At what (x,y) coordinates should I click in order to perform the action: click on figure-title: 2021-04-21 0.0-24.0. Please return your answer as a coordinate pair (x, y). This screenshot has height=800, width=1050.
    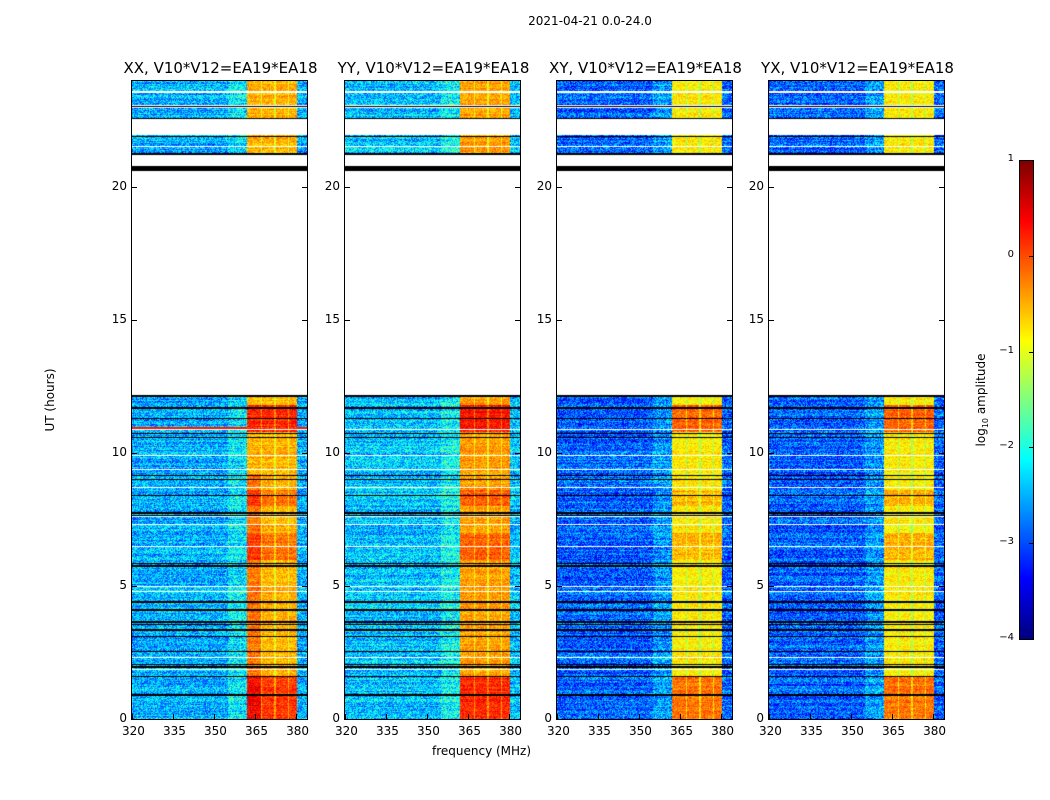
    Looking at the image, I should click on (590, 21).